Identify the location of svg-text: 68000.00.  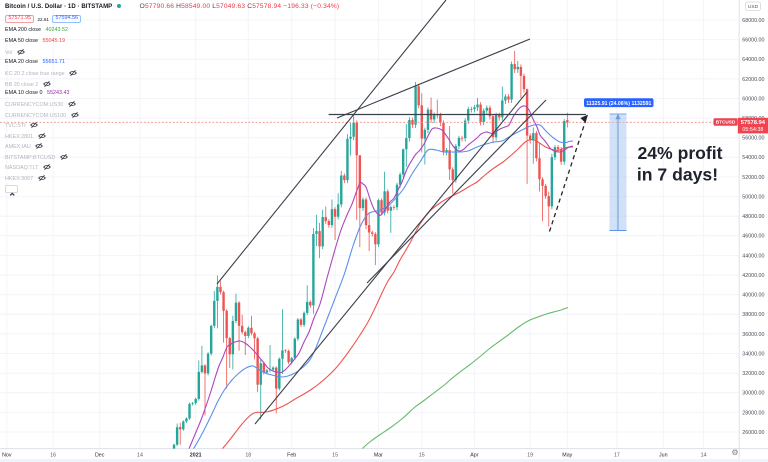
(753, 21).